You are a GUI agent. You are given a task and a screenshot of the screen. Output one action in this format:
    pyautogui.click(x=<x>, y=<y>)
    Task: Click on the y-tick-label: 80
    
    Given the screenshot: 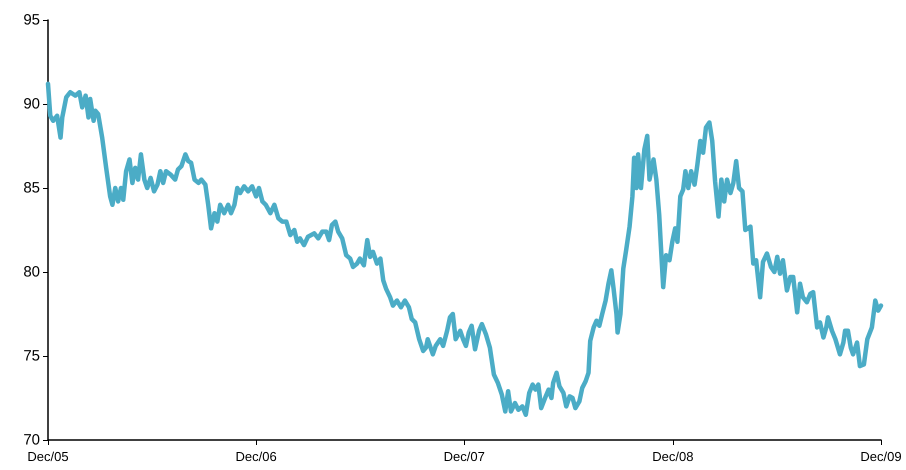 What is the action you would take?
    pyautogui.click(x=31, y=272)
    